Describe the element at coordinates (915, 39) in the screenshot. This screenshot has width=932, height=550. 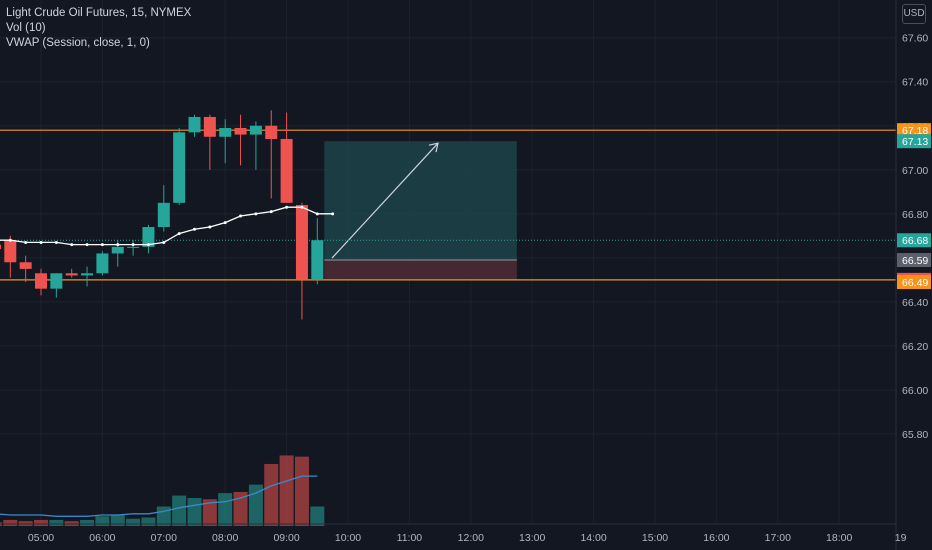
I see `y-tick-label: 67.60` at that location.